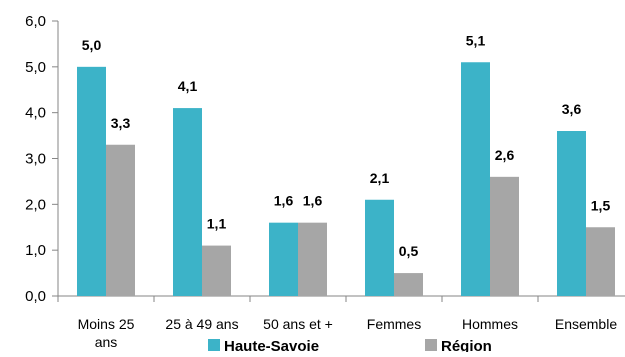 The image size is (625, 357). What do you see at coordinates (35, 159) in the screenshot?
I see `y-tick-label: 3,0` at bounding box center [35, 159].